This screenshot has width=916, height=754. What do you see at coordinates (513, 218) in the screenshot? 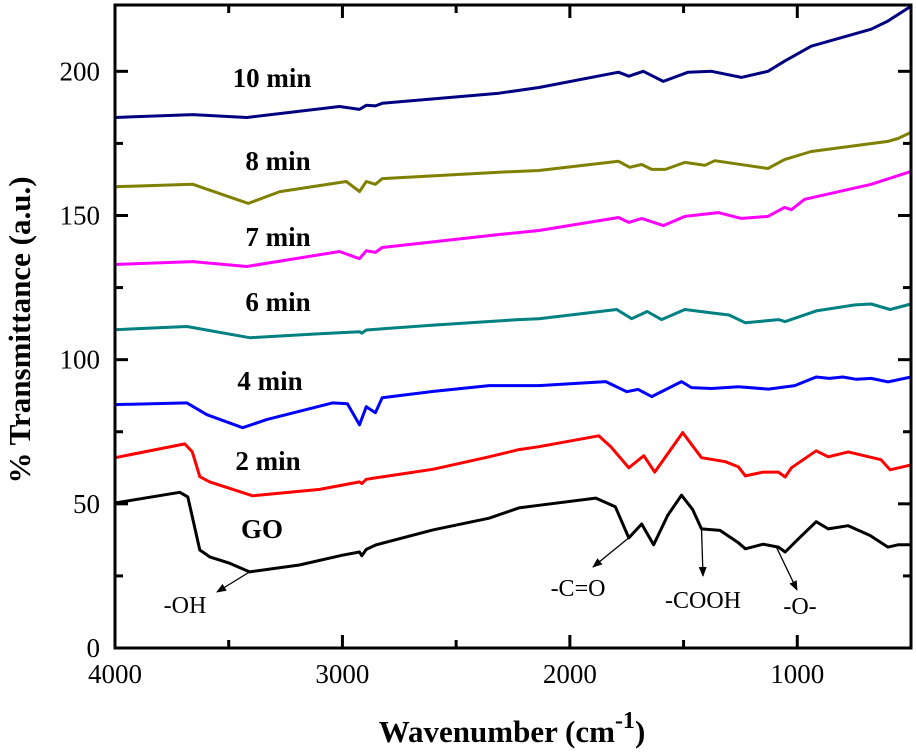
I see `series-line-7-min` at bounding box center [513, 218].